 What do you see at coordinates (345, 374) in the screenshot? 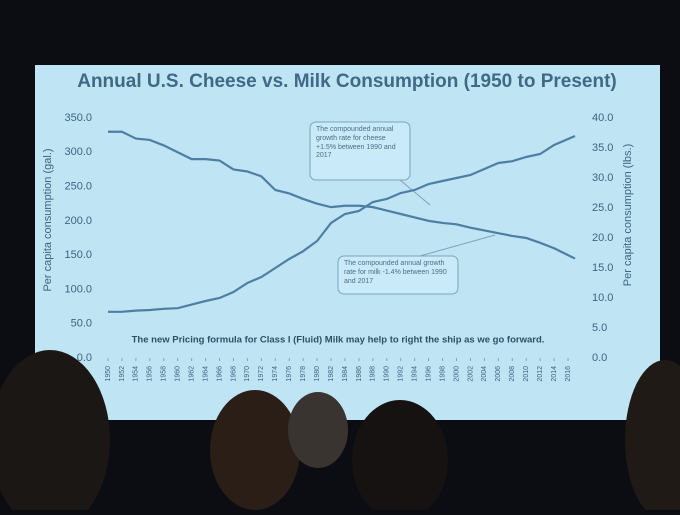
I see `x-tick-label: 1984` at bounding box center [345, 374].